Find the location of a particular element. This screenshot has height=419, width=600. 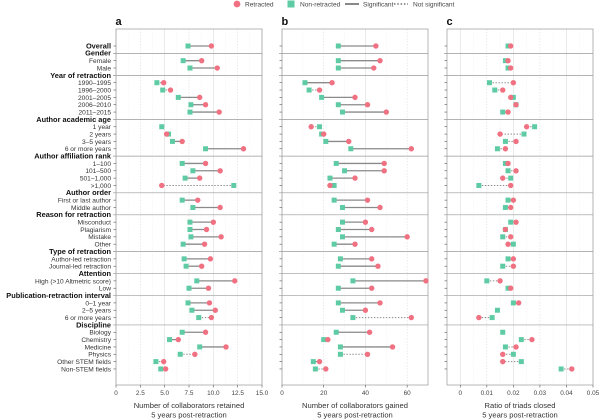

x-tick-label: 0.03 is located at coordinates (540, 393).